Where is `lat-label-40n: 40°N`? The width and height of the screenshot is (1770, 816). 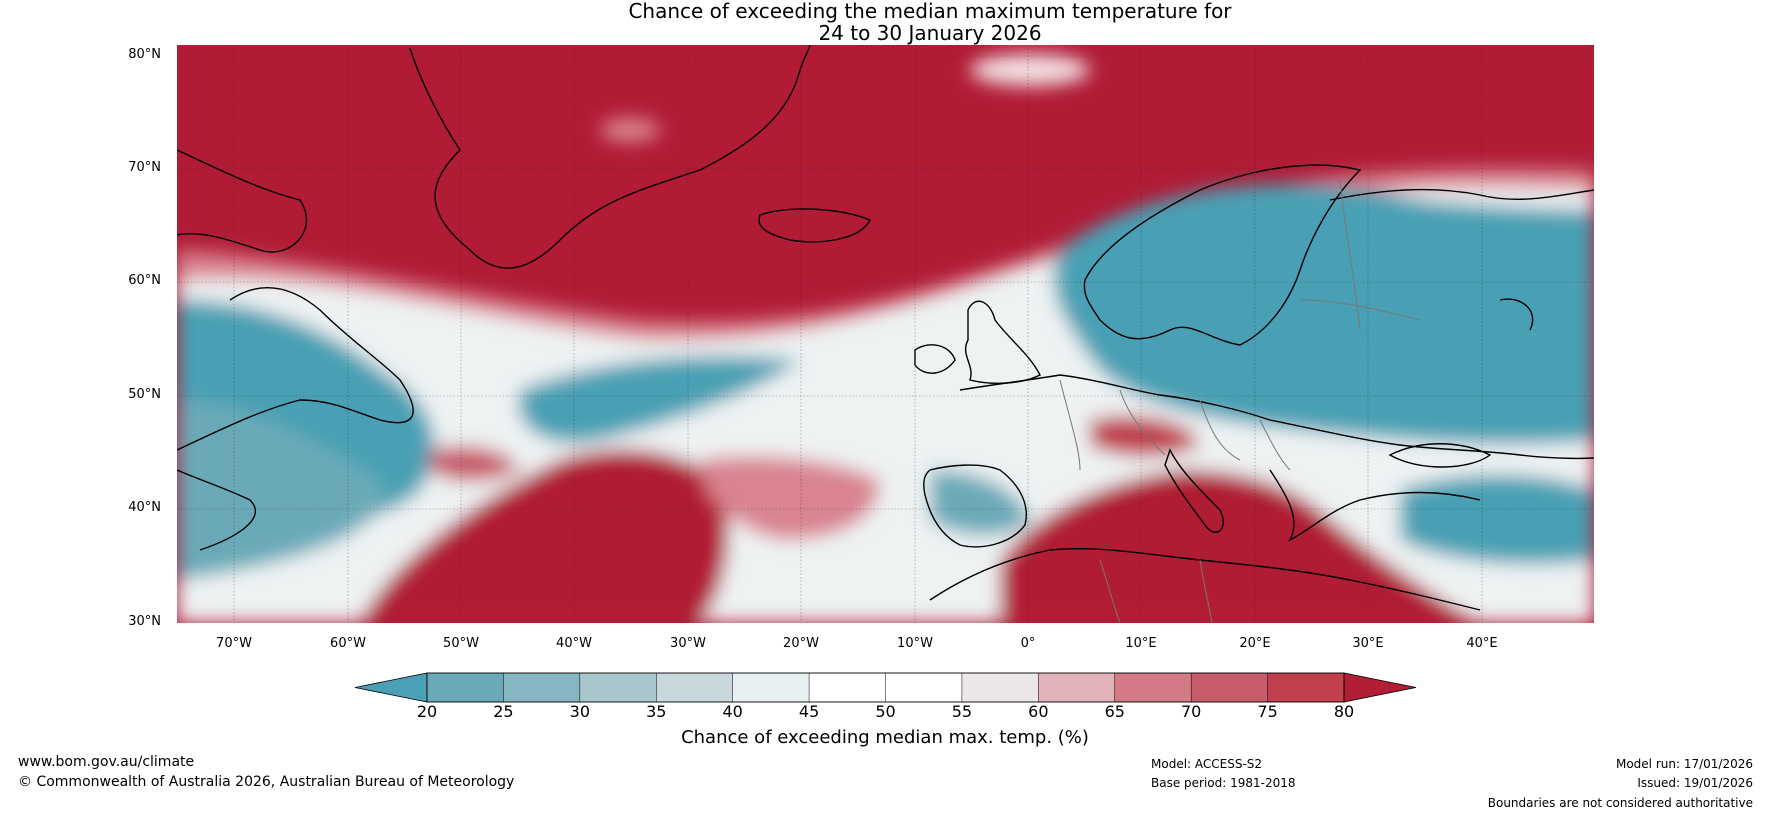 lat-label-40n: 40°N is located at coordinates (144, 507).